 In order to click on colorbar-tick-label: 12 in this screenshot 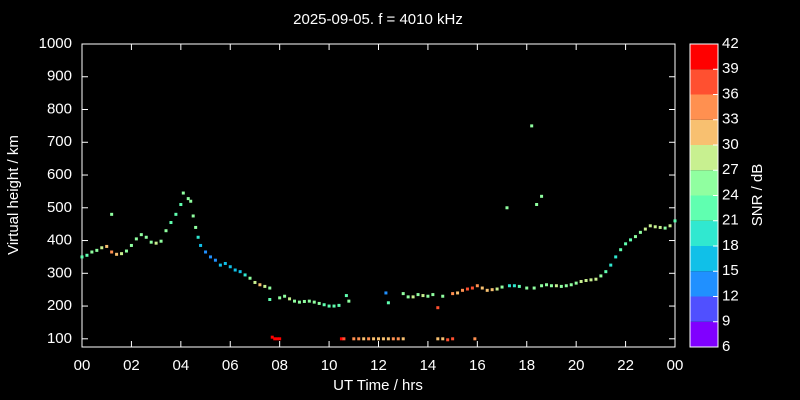, I will do `click(730, 295)`.